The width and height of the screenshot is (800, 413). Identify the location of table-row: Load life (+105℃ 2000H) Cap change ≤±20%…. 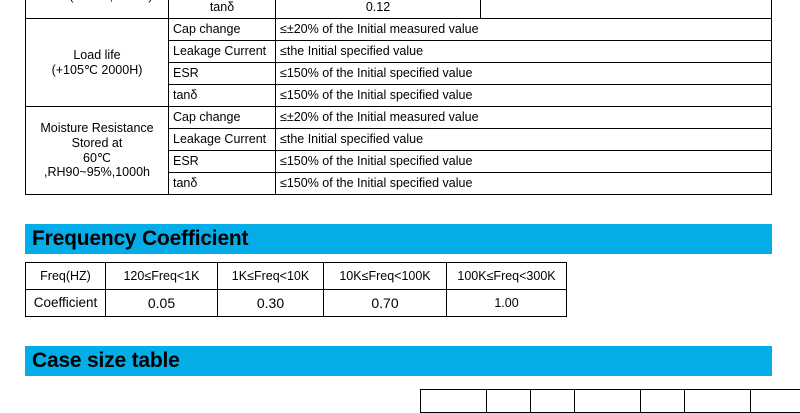
(399, 30).